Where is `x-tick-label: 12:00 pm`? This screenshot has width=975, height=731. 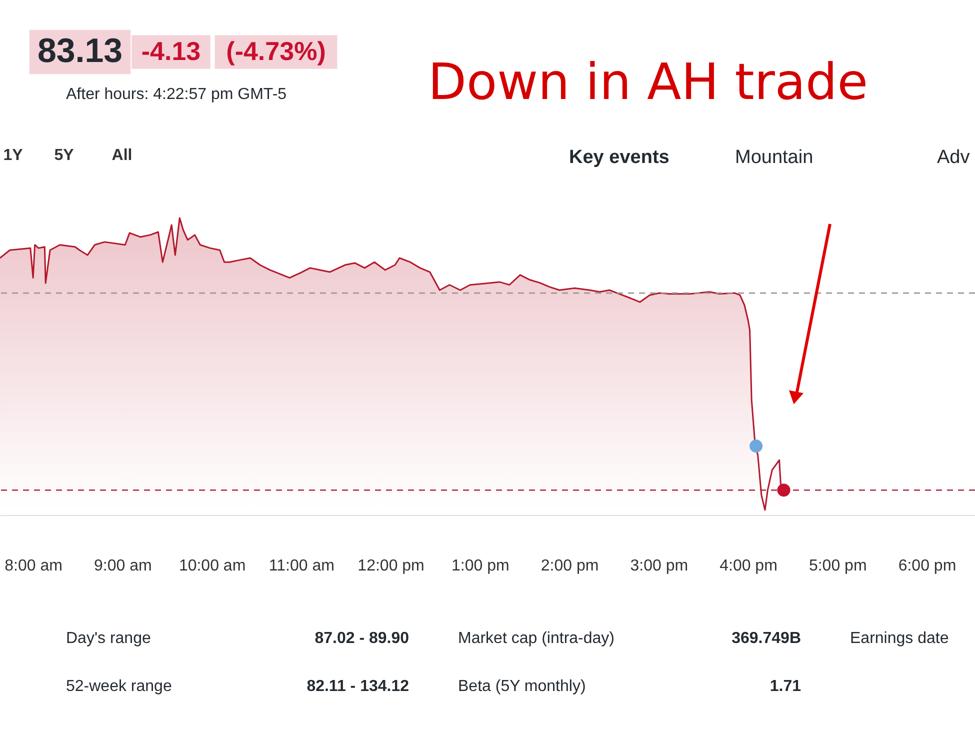
x-tick-label: 12:00 pm is located at coordinates (391, 566).